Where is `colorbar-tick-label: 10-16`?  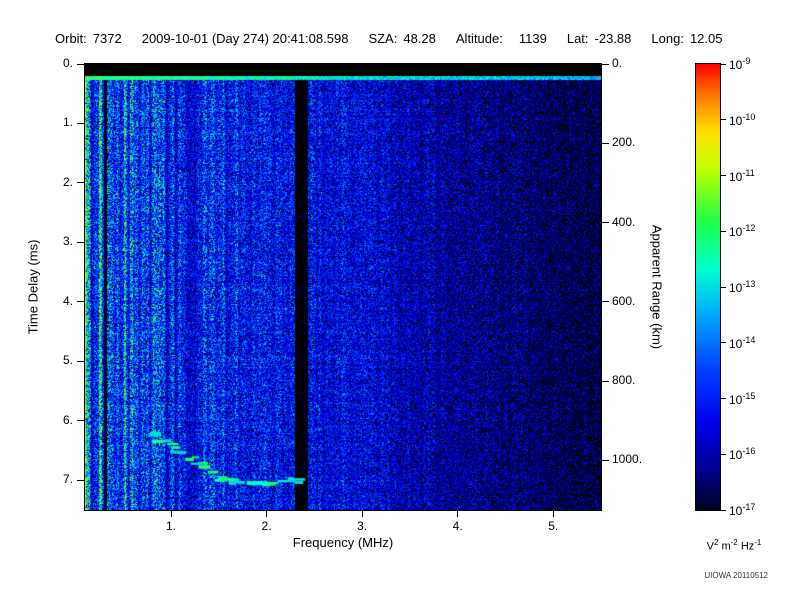
colorbar-tick-label: 10-16 is located at coordinates (742, 454).